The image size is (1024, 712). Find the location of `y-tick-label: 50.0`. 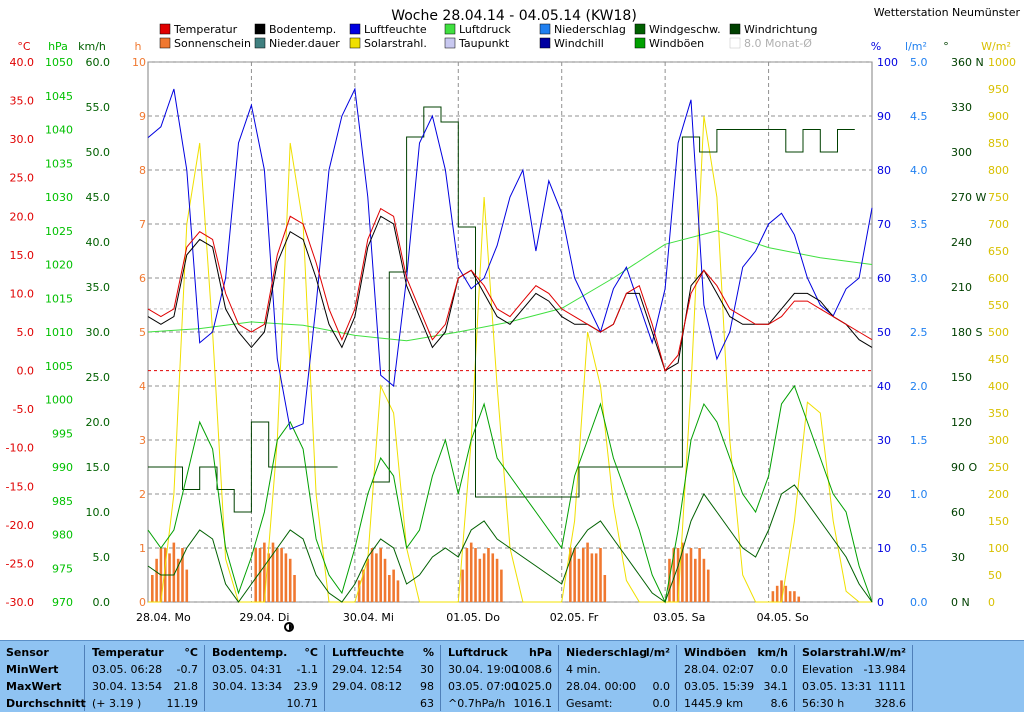

y-tick-label: 50.0 is located at coordinates (98, 152).